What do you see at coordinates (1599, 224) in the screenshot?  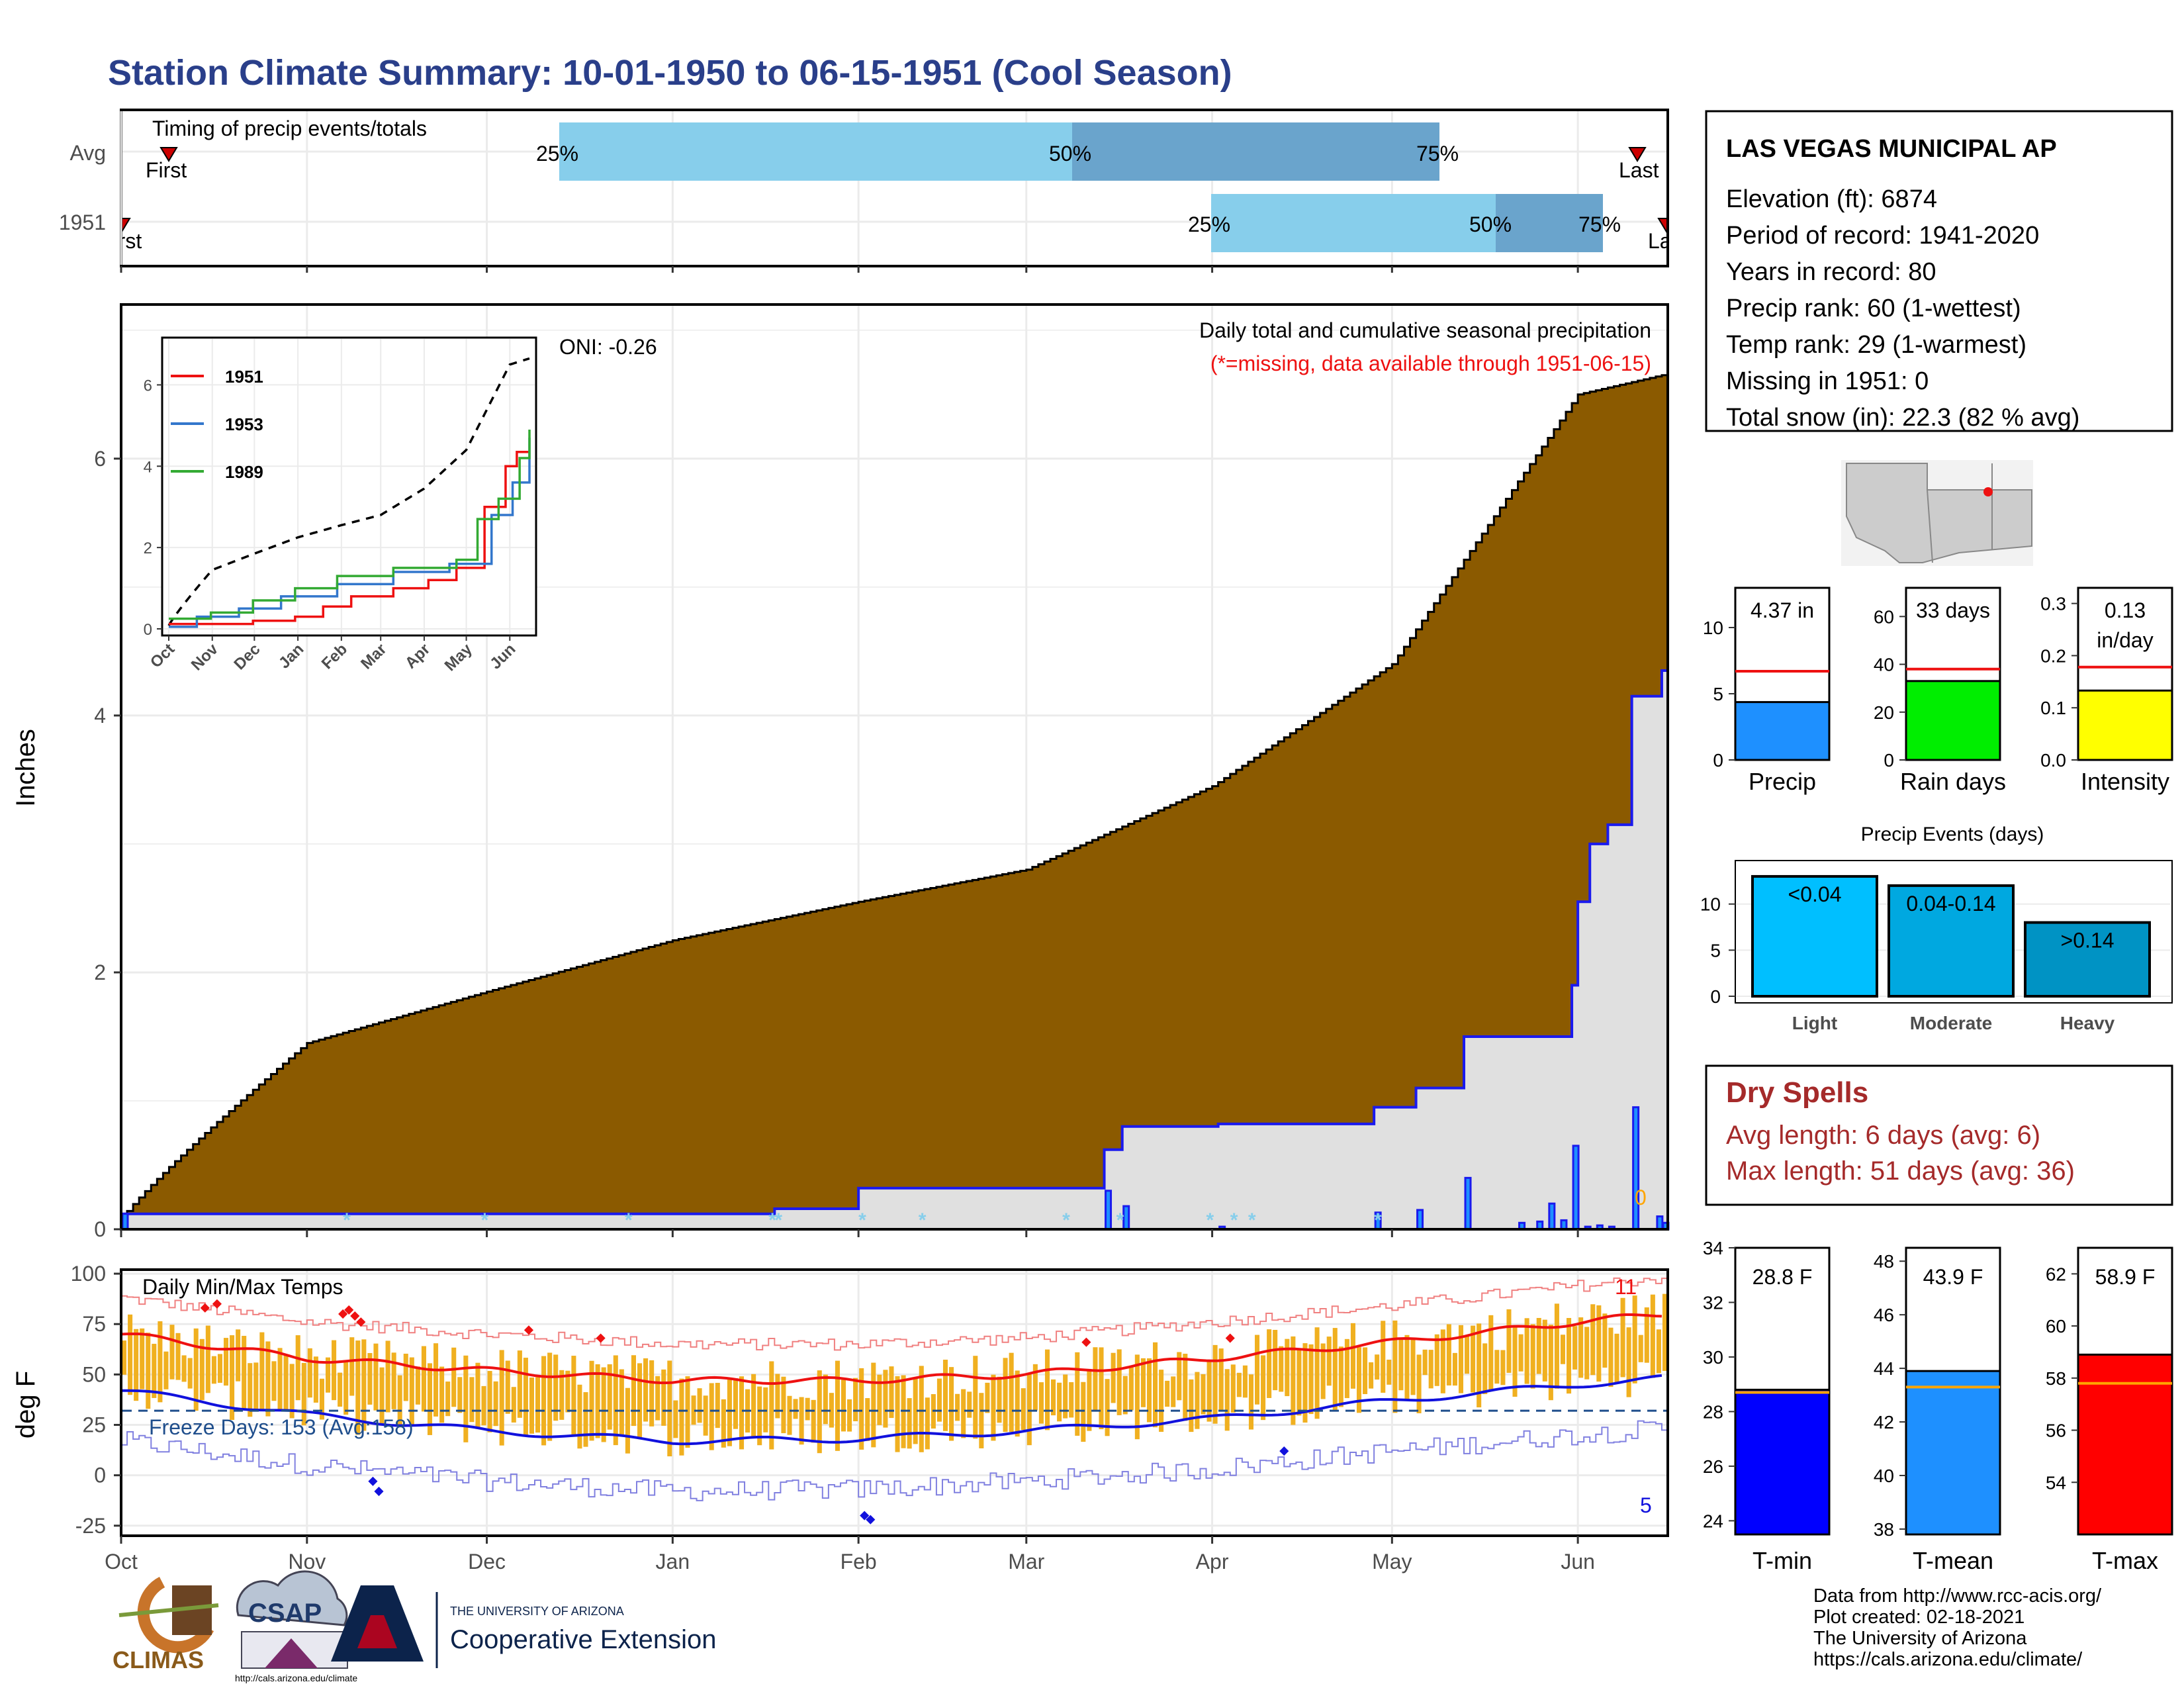 I see `yr-p75: 75%` at bounding box center [1599, 224].